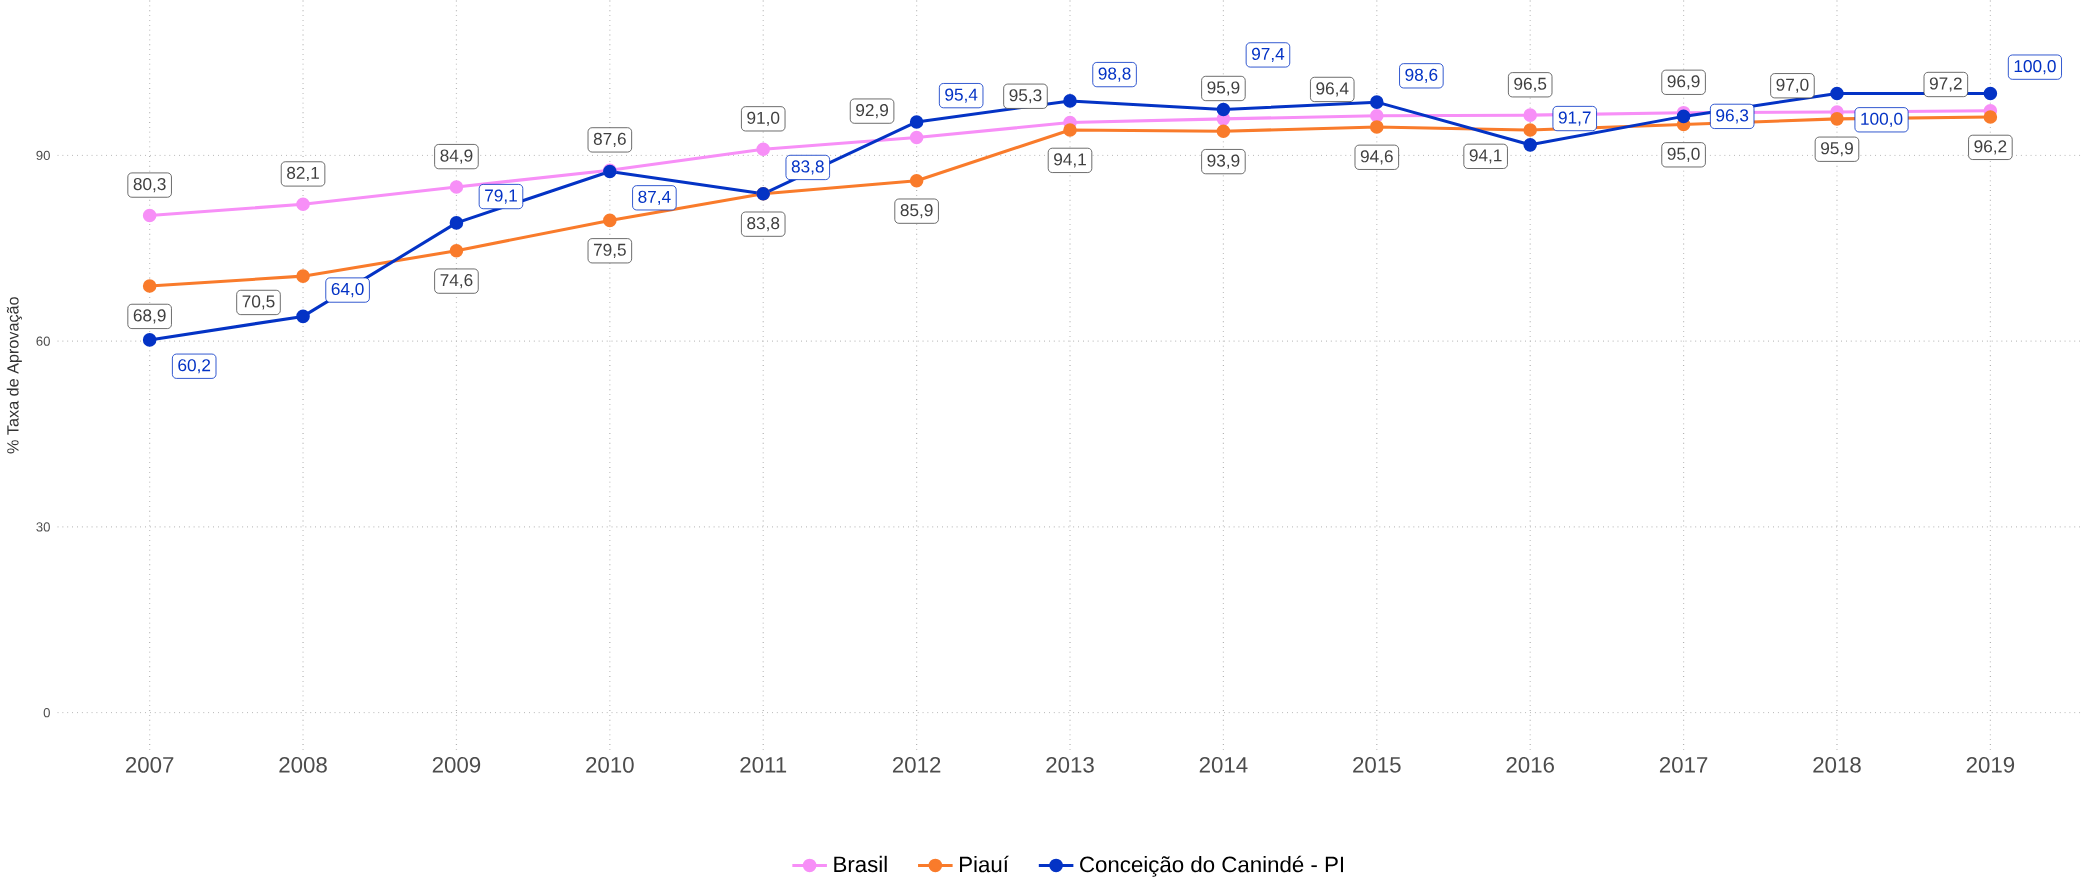 This screenshot has width=2083, height=883. What do you see at coordinates (916, 764) in the screenshot?
I see `x-tick-label: 2012` at bounding box center [916, 764].